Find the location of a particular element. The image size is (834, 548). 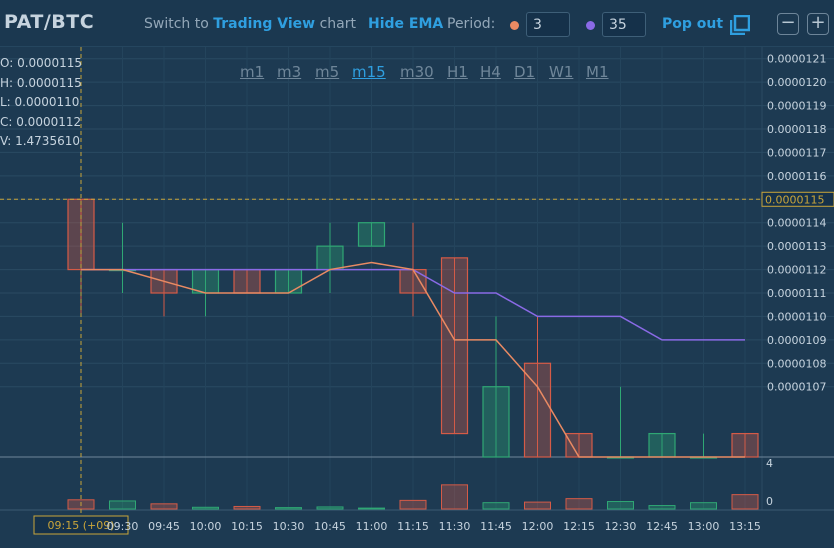

zoom-out-button: − is located at coordinates (788, 24).